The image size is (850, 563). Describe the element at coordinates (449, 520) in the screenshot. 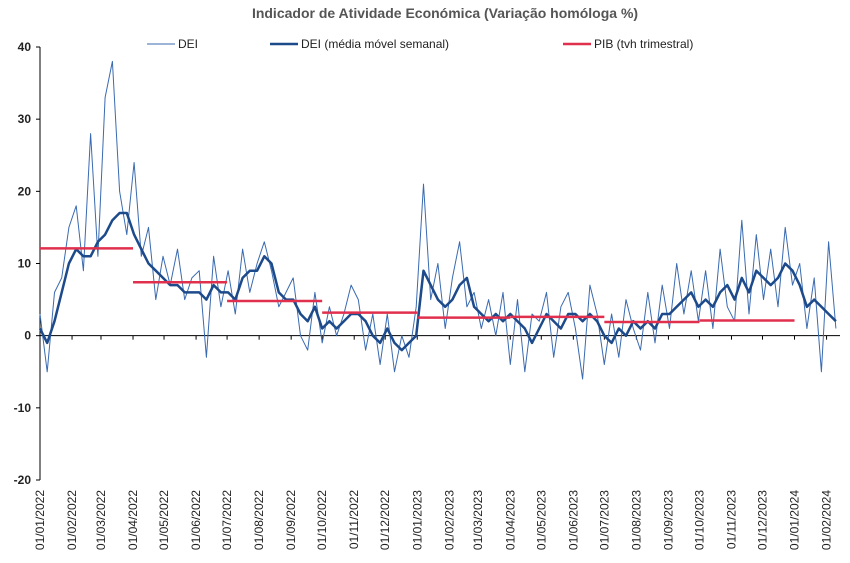

I see `x-tick-label: 01/02/2023` at that location.